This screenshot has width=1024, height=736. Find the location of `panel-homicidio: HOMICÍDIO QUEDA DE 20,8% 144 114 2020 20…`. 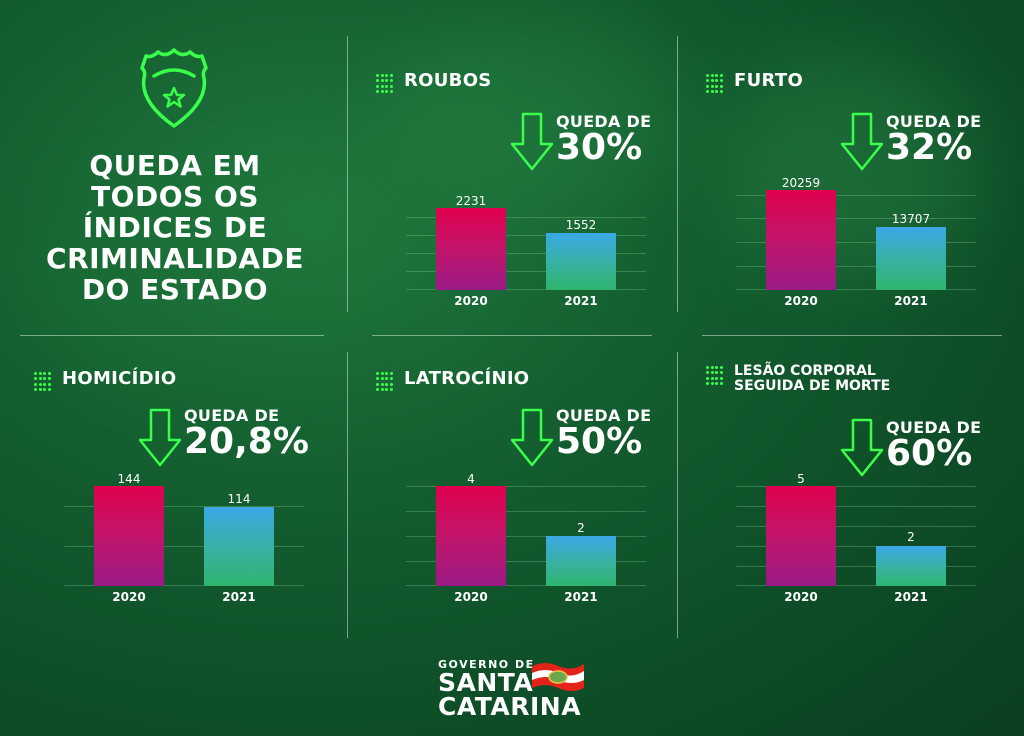

panel-homicidio: HOMICÍDIO QUEDA DE 20,8% 144 114 2020 20… is located at coordinates (184, 505).